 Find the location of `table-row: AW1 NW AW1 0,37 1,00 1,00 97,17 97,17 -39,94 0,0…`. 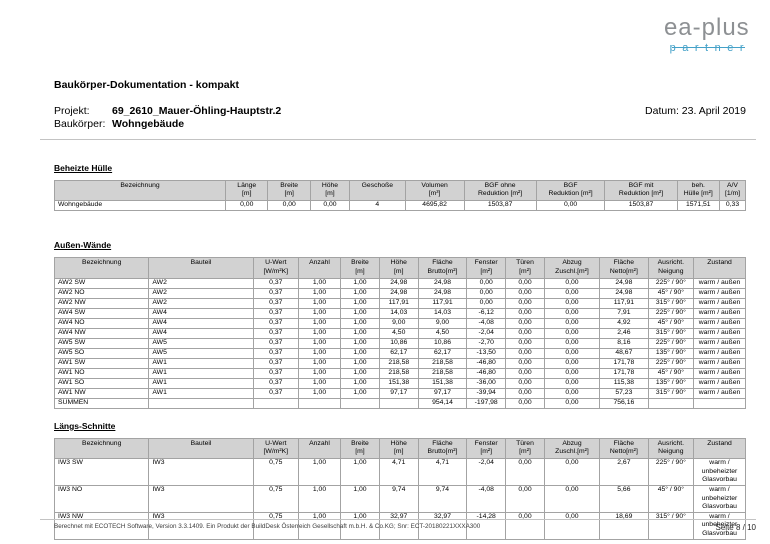

table-row: AW1 NW AW1 0,37 1,00 1,00 97,17 97,17 -39,94 0,0… is located at coordinates (399, 393).